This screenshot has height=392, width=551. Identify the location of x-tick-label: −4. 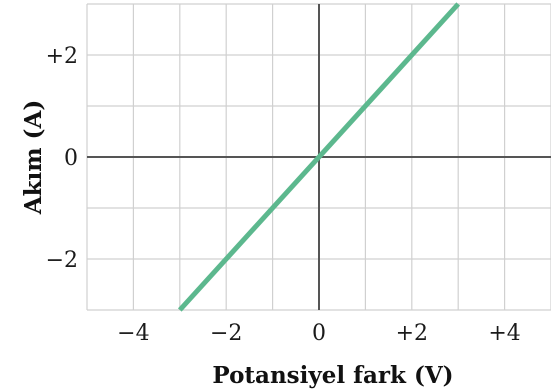
(133, 333).